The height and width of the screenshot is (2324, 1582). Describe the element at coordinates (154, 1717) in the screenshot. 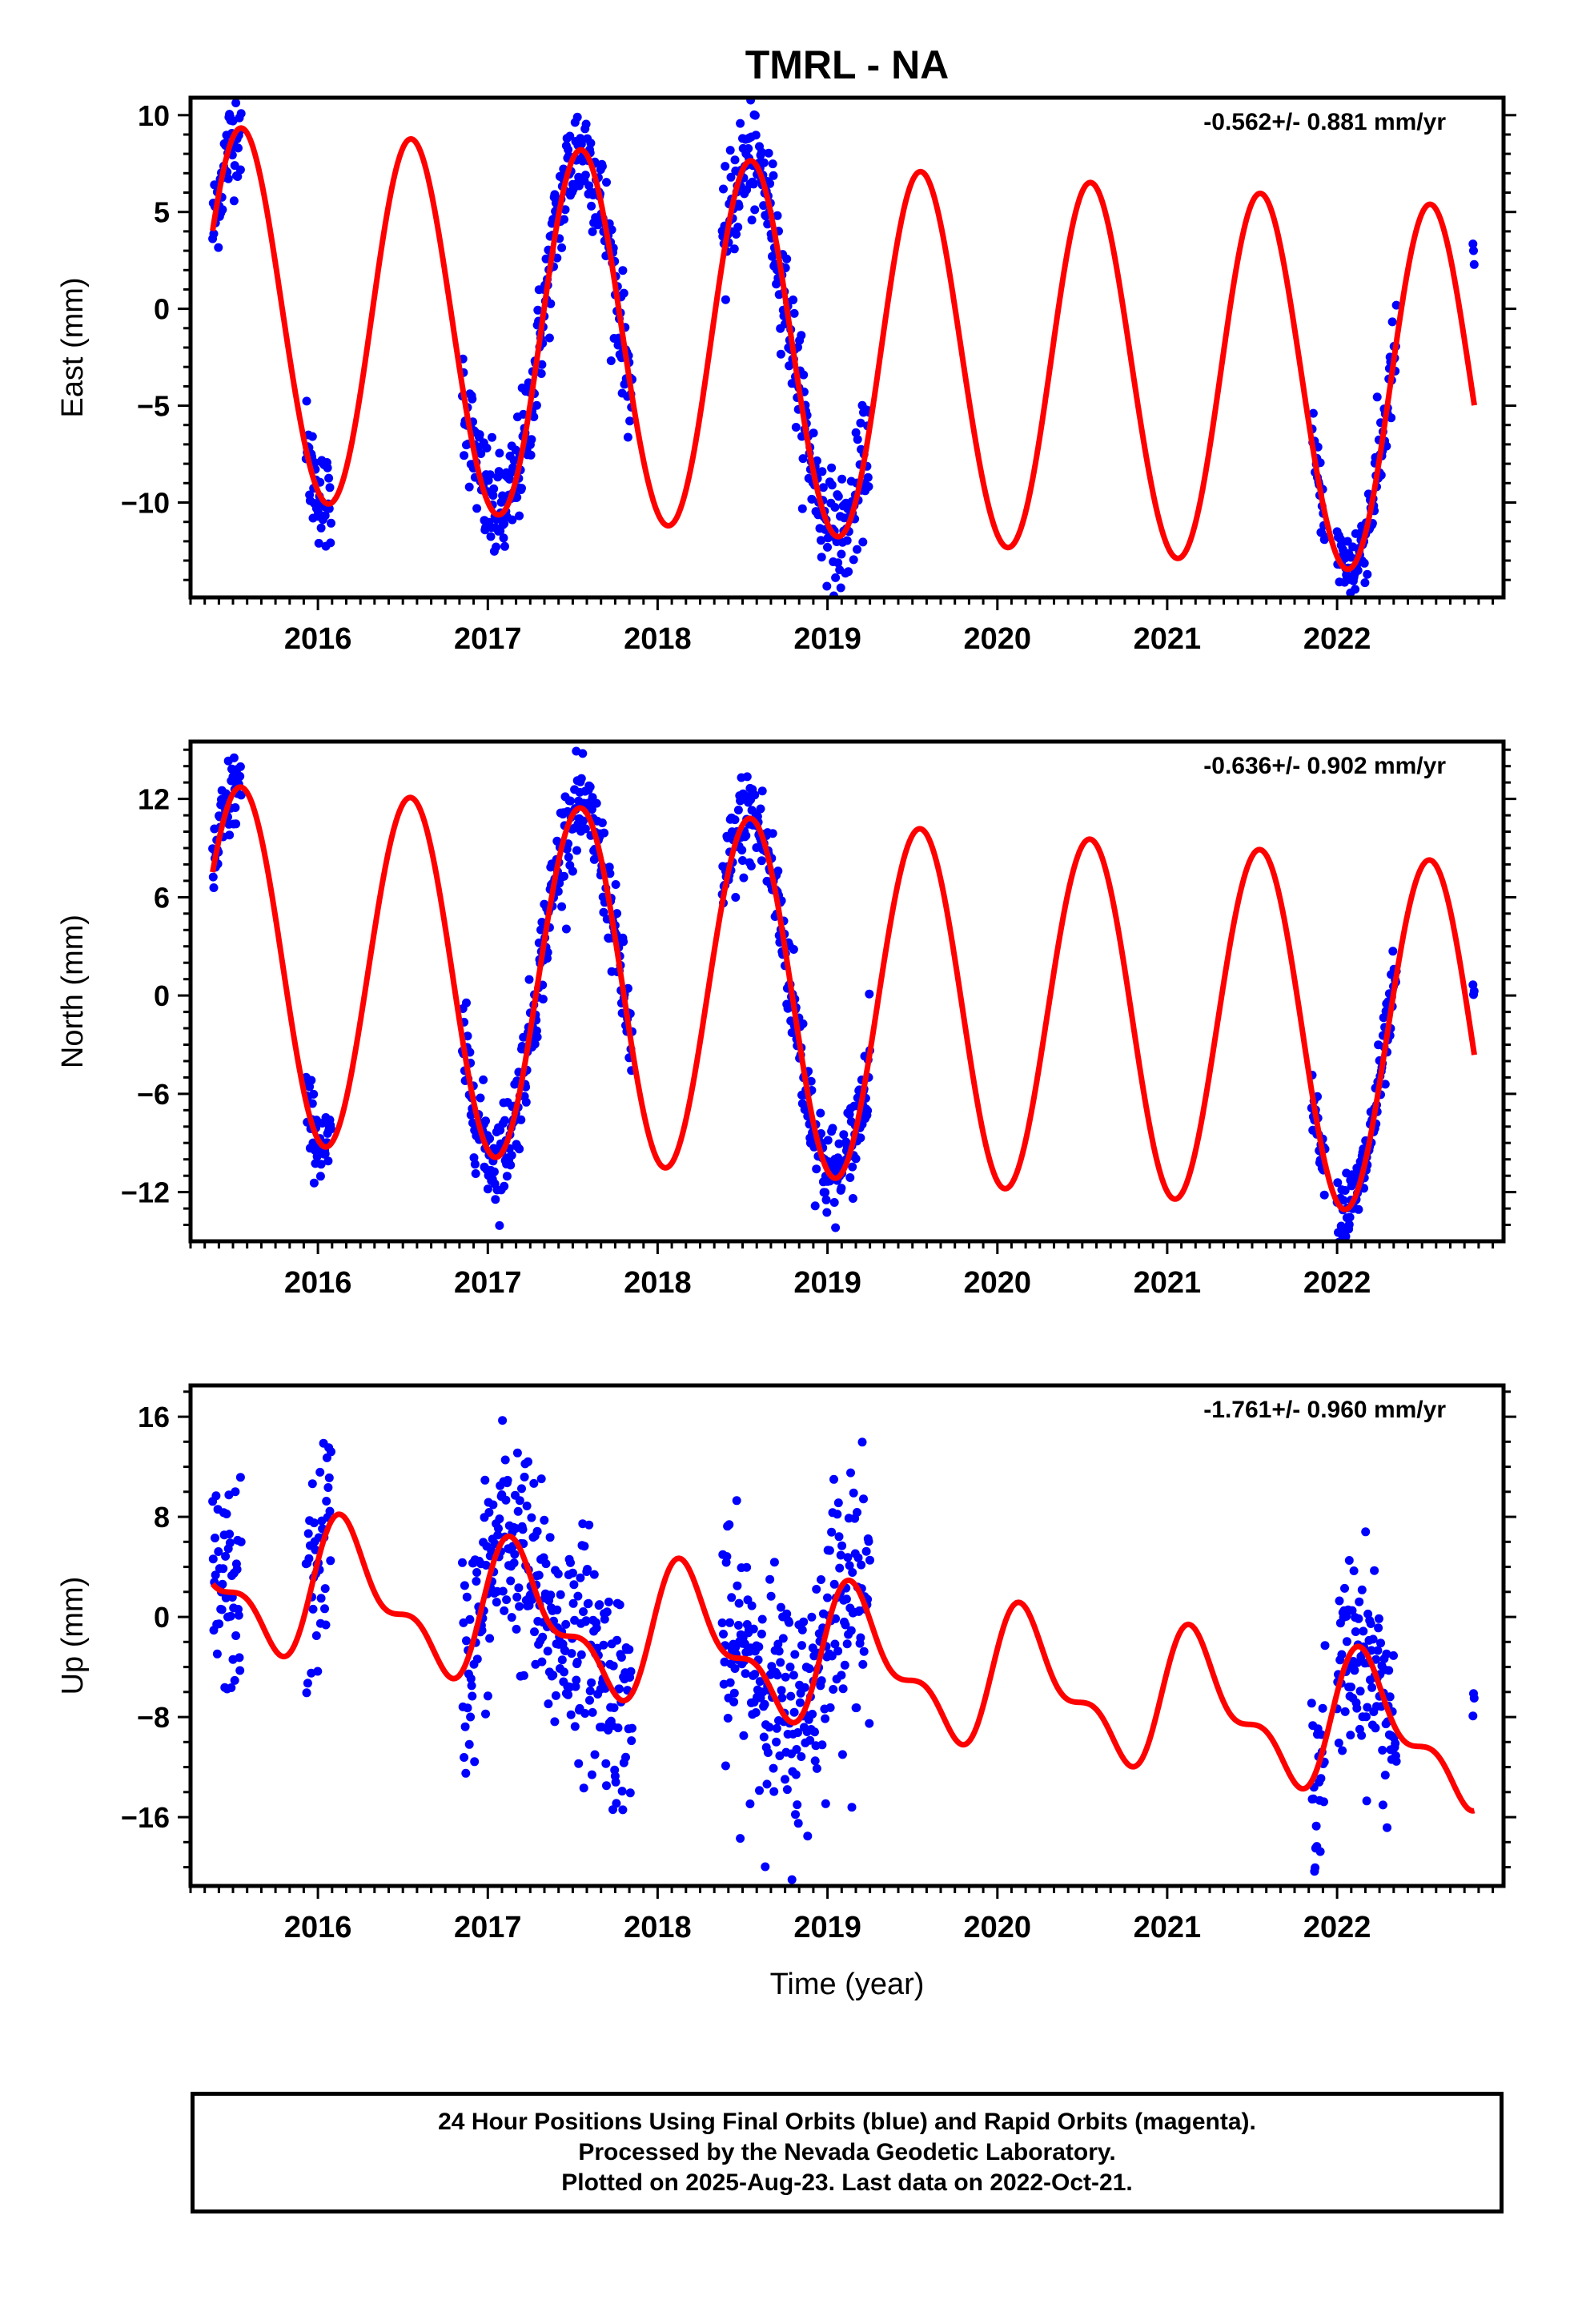

I see `up-y-tick-label: −8` at that location.